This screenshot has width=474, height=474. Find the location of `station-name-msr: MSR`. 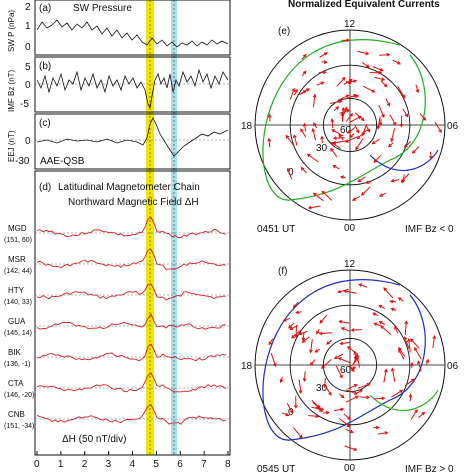

station-name-msr: MSR is located at coordinates (17, 259).